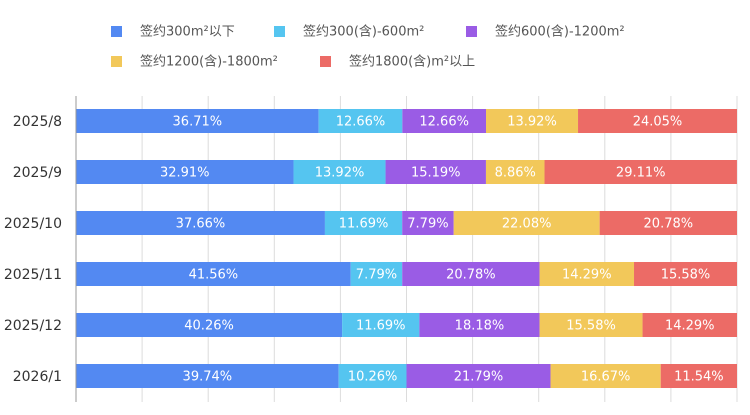  What do you see at coordinates (33, 275) in the screenshot?
I see `y-tick-label: 2025/11` at bounding box center [33, 275].